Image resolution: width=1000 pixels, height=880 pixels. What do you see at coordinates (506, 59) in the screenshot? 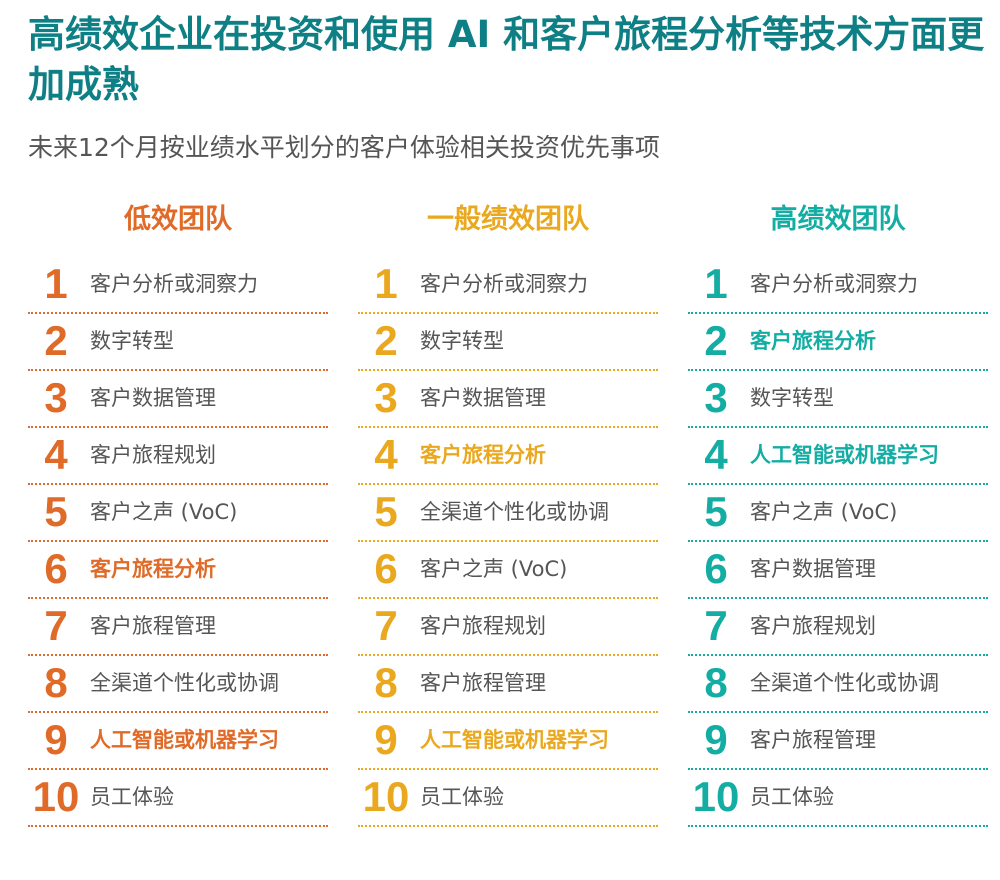
I see `page-title: 高绩效企业在投资和使用 AI 和客户旅程分析等技术方面更加成熟` at bounding box center [506, 59].